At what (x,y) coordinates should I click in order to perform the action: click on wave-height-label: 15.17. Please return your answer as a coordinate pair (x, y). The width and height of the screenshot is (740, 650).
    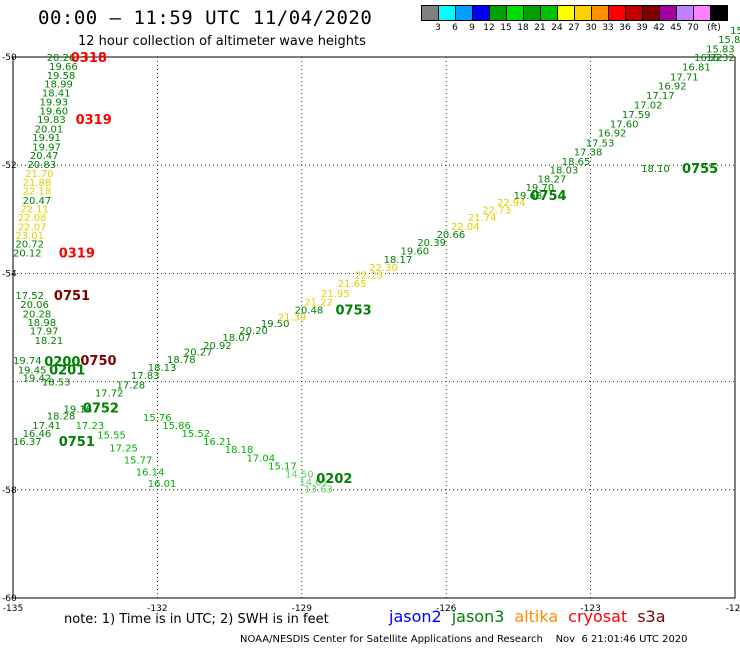
    Looking at the image, I should click on (282, 466).